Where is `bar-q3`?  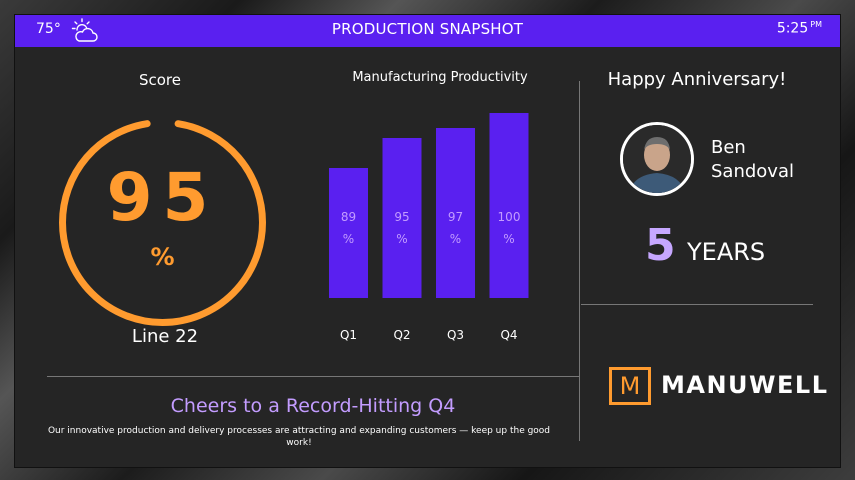
bar-q3 is located at coordinates (455, 213).